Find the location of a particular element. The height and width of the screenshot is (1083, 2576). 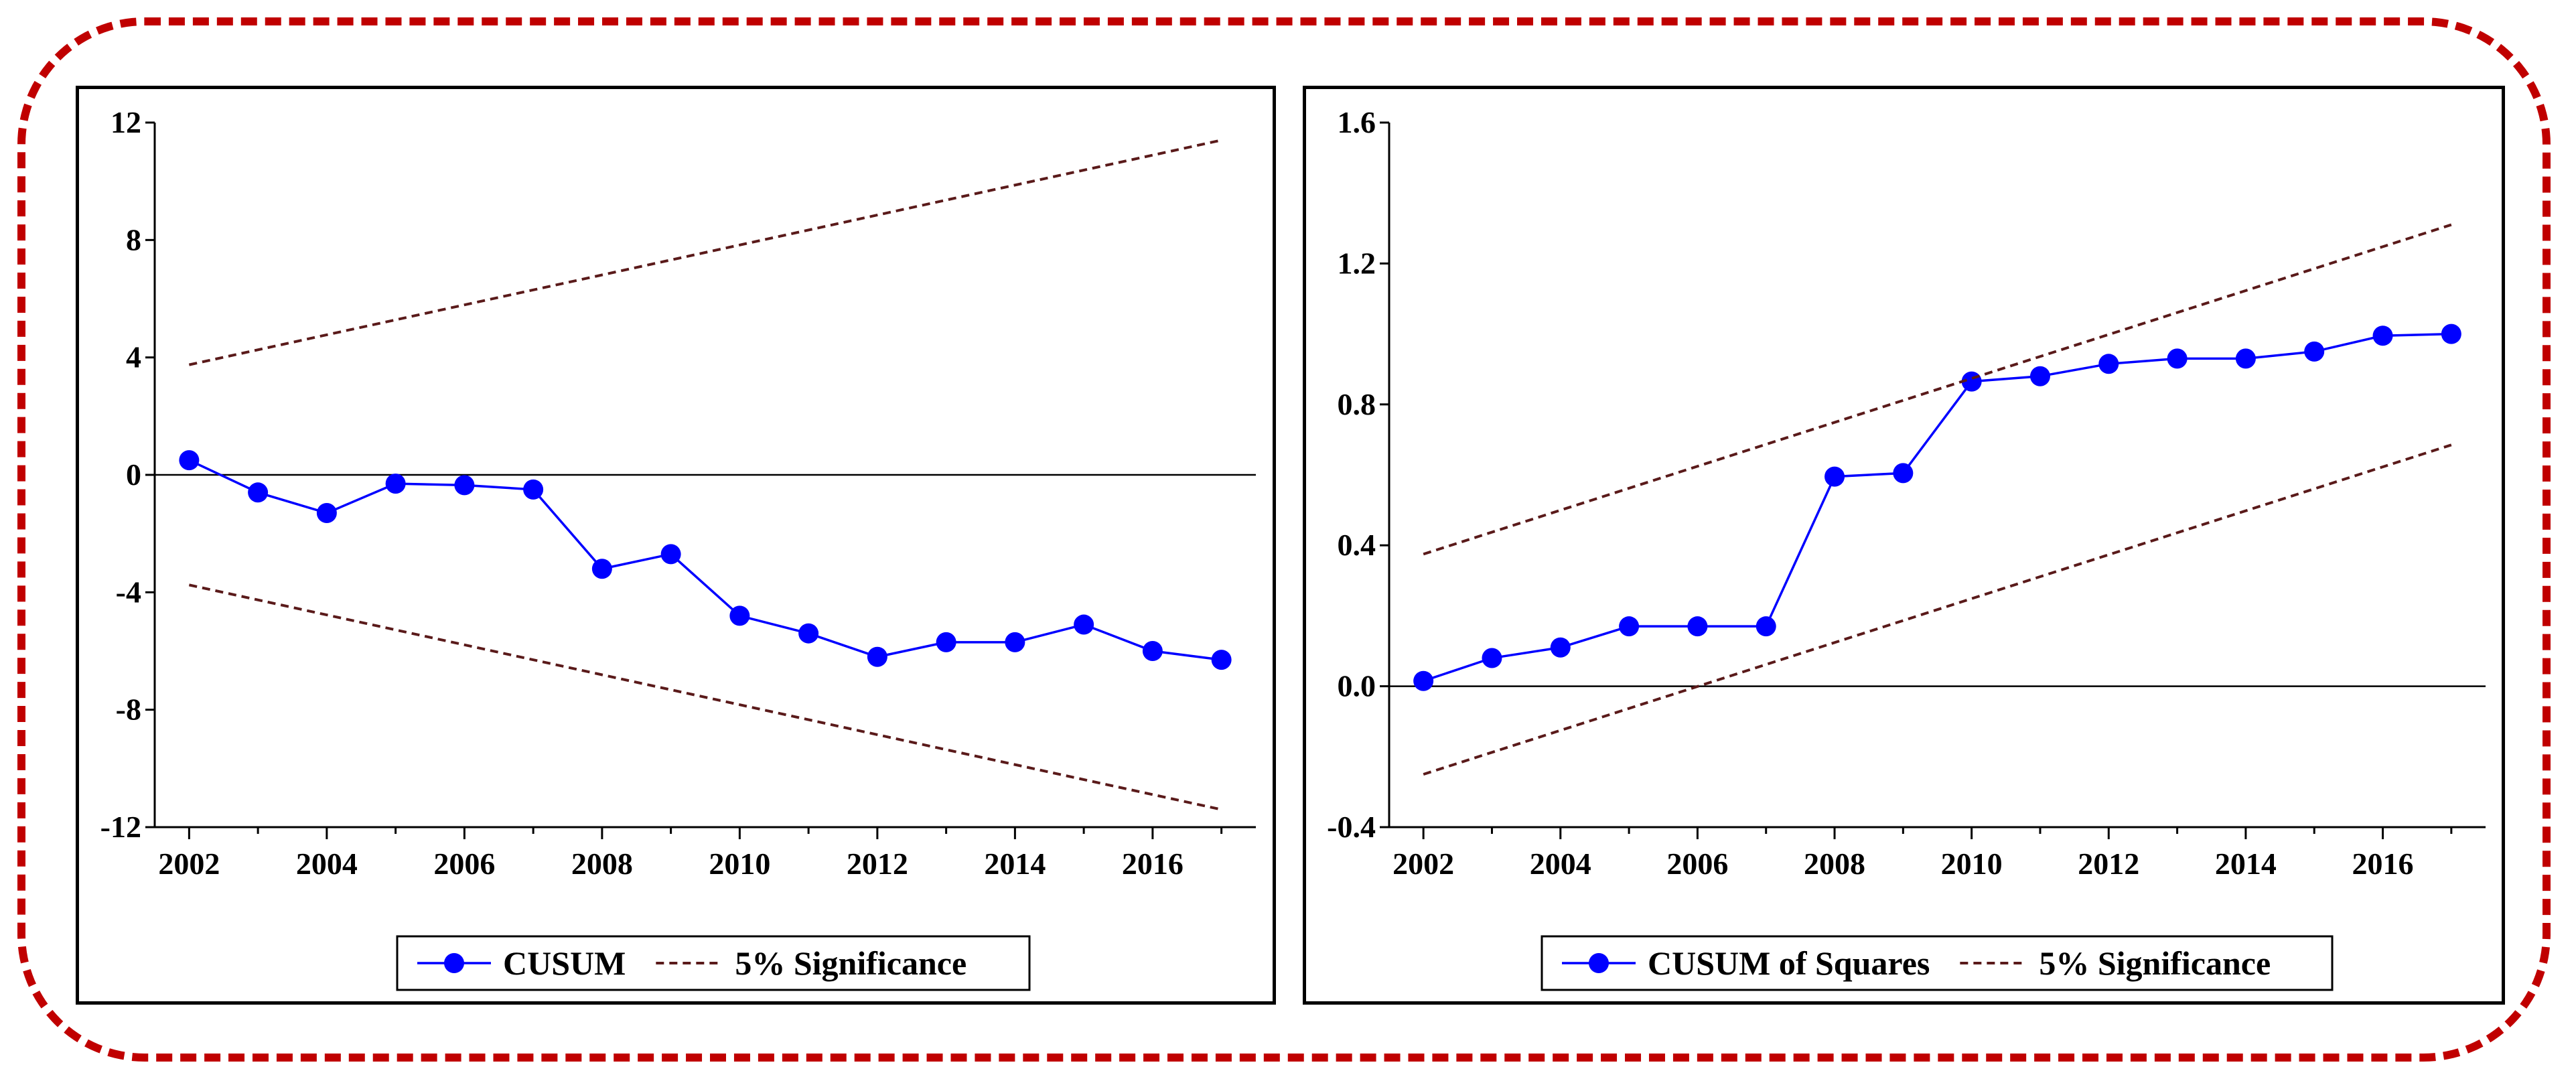

y-tick-label: -12 is located at coordinates (120, 827).